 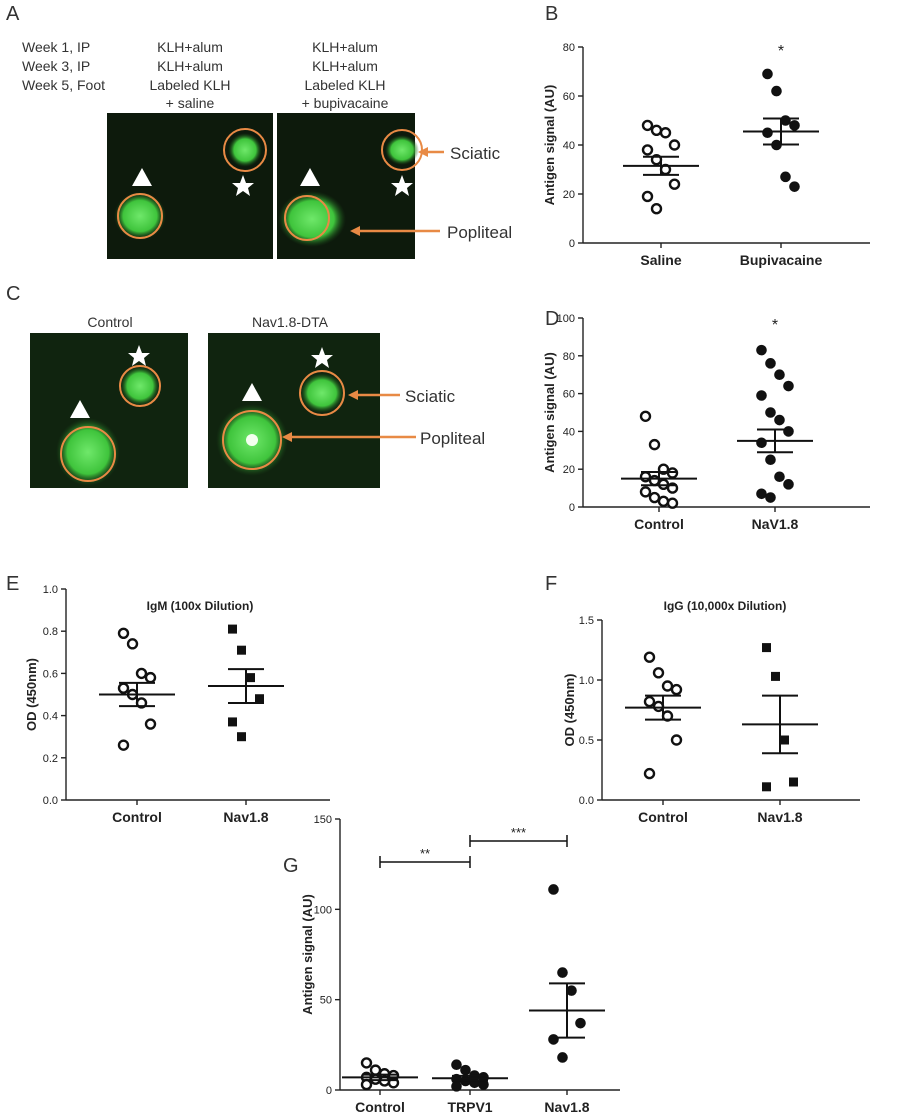 What do you see at coordinates (50, 717) in the screenshot?
I see `y-tick-label: 0.4` at bounding box center [50, 717].